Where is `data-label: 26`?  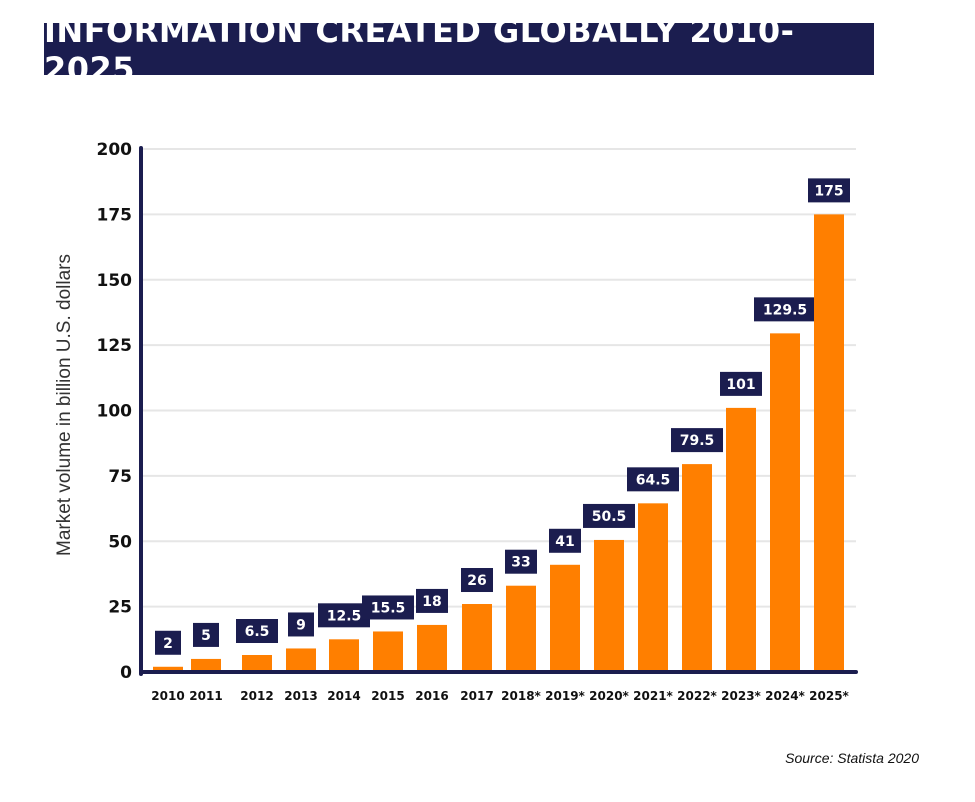
data-label: 26 is located at coordinates (476, 581).